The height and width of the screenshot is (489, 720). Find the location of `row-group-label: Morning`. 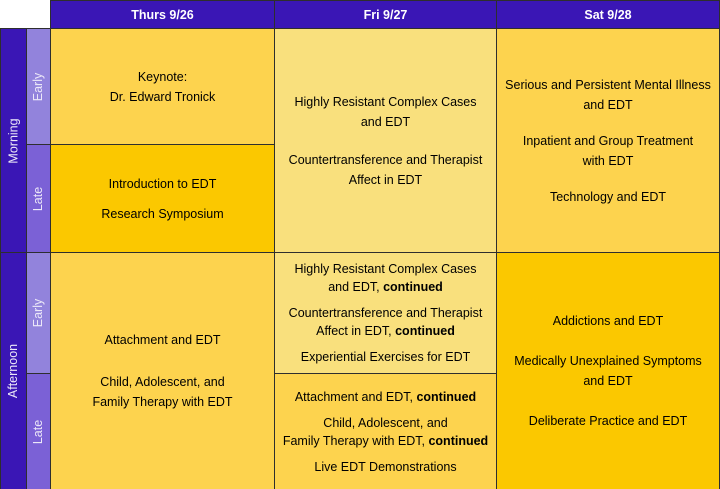

row-group-label: Morning is located at coordinates (13, 140).